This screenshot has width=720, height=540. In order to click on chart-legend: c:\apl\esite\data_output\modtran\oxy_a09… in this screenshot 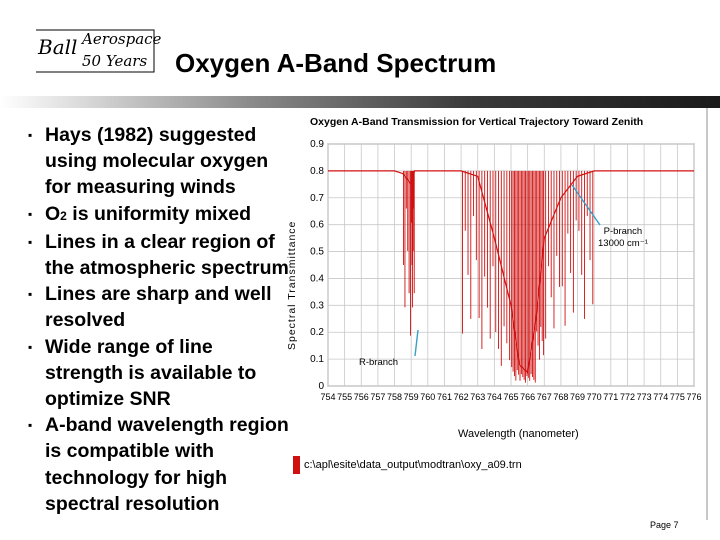, I will do `click(407, 465)`.